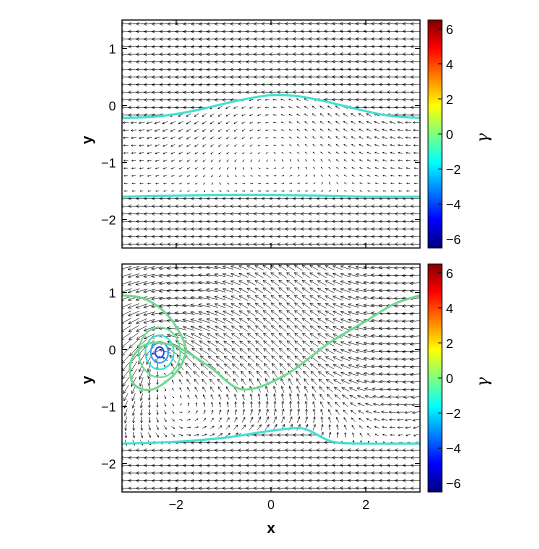 The height and width of the screenshot is (549, 539). Describe the element at coordinates (449, 378) in the screenshot. I see `colorbar-tick-label: 0` at that location.